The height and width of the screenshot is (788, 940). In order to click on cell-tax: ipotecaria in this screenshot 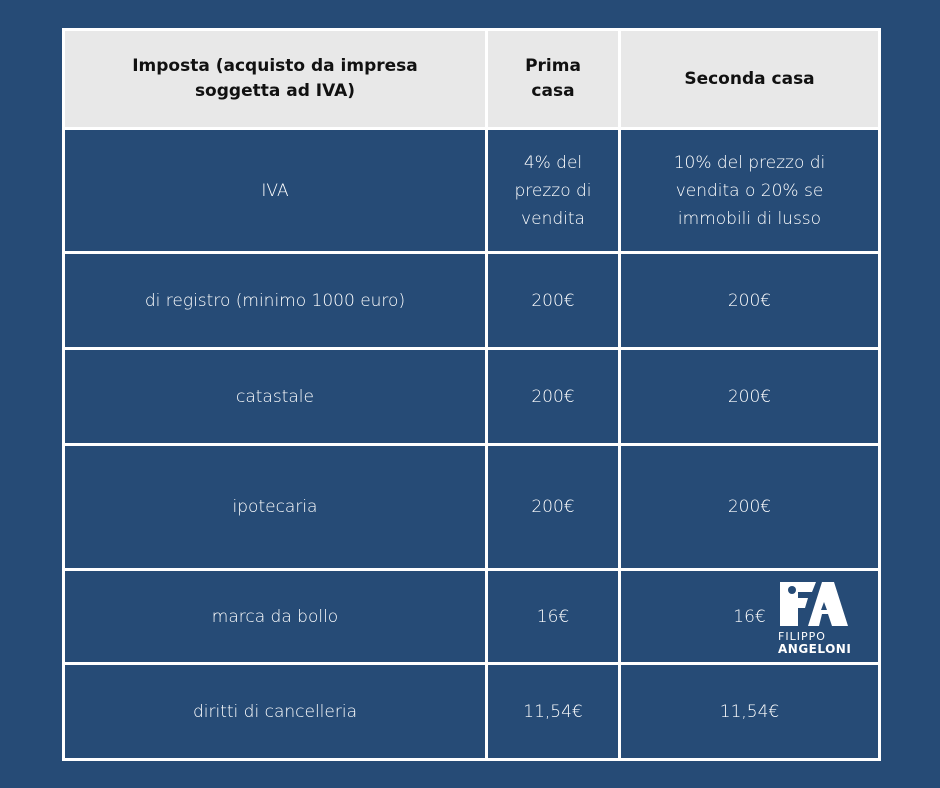, I will do `click(275, 507)`.